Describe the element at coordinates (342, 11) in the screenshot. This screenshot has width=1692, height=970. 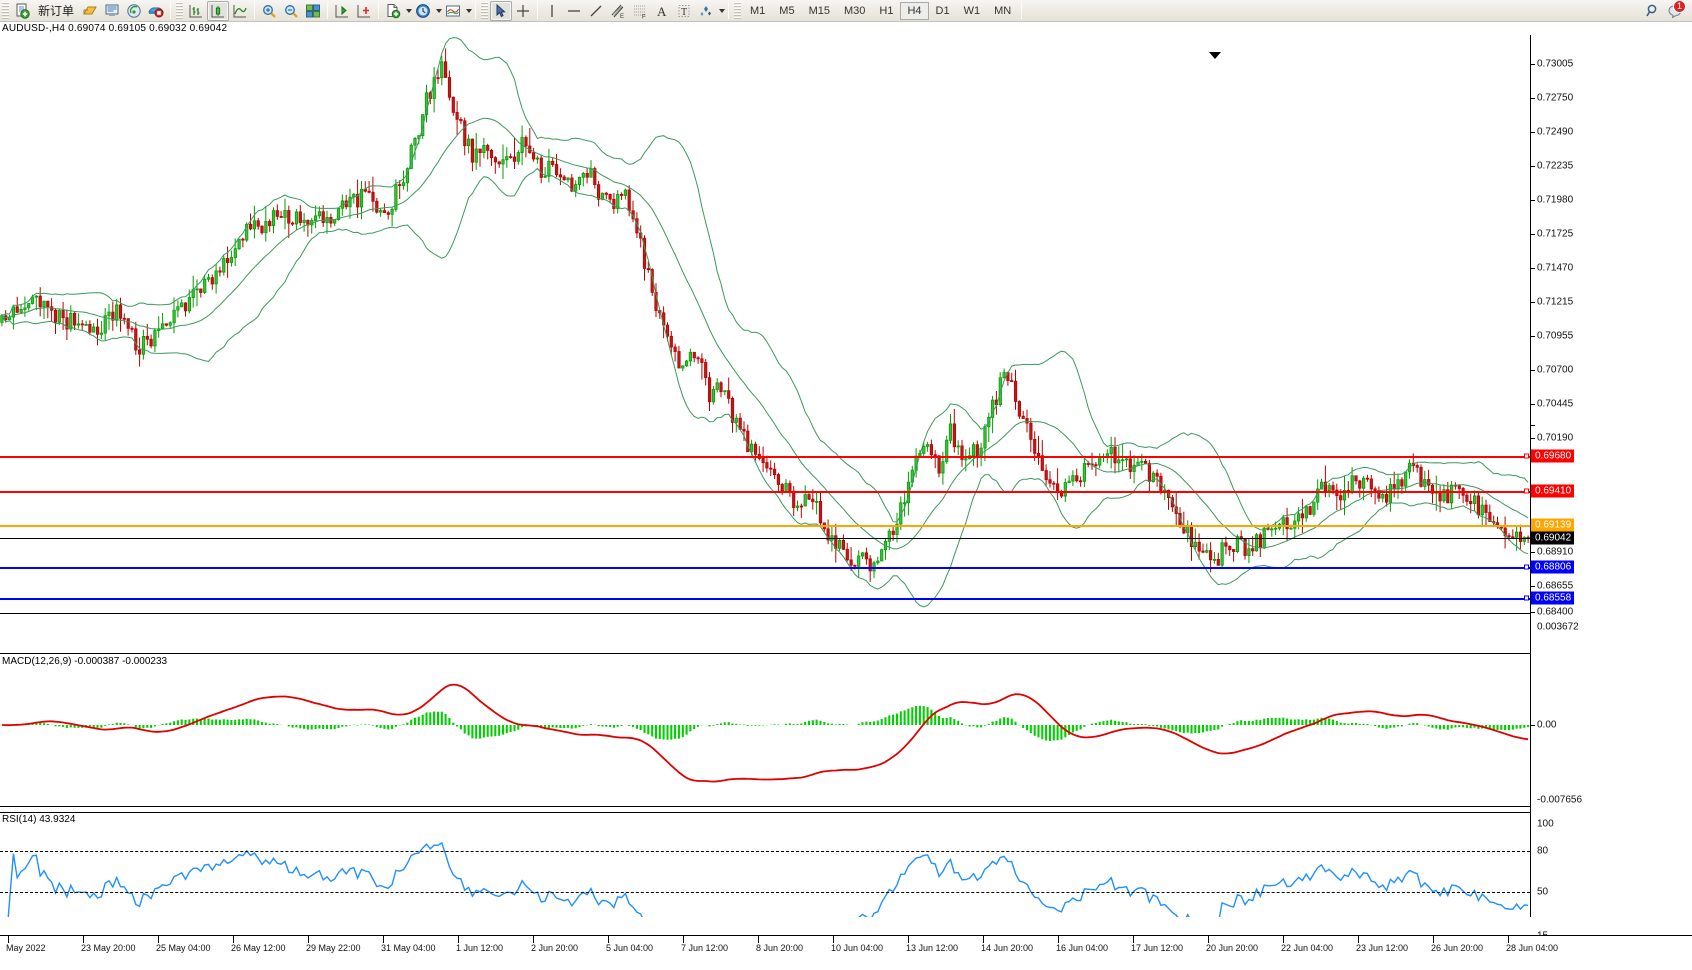
I see `chart-shift-icon` at that location.